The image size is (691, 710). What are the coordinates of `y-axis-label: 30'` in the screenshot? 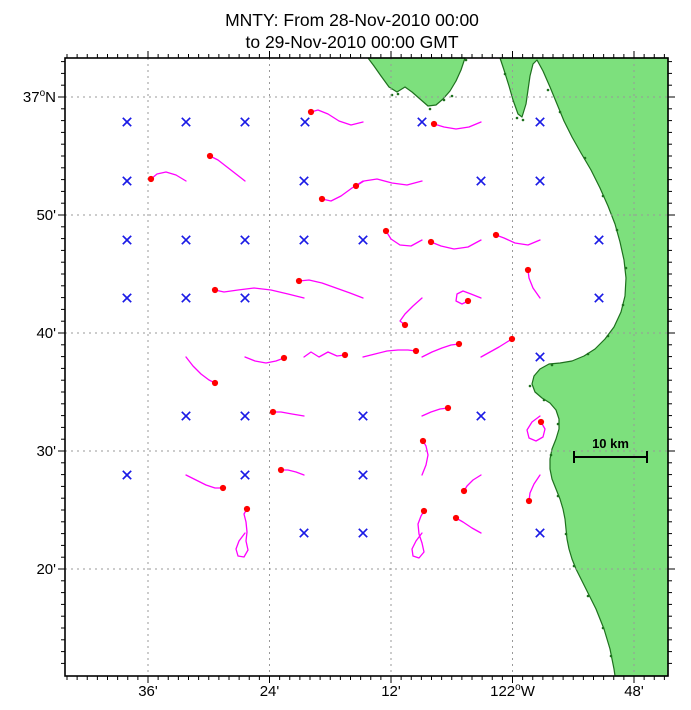 It's located at (46, 451).